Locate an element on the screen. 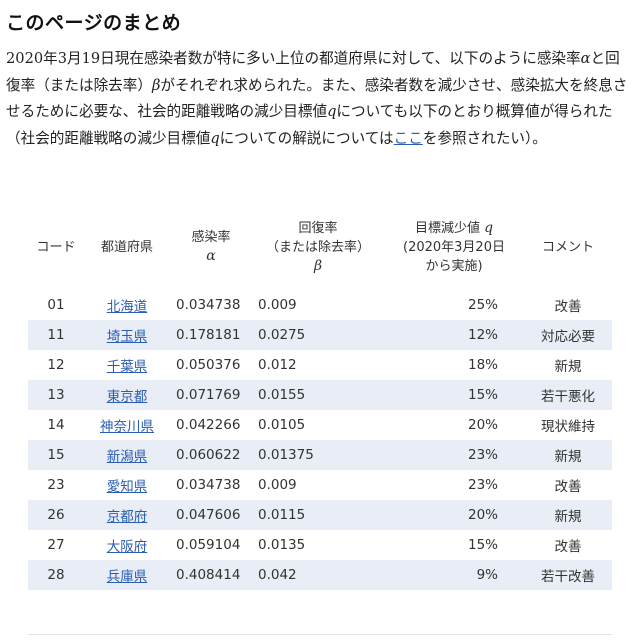  header-recovery-rate: 回復率 （または除去率） β is located at coordinates (318, 247).